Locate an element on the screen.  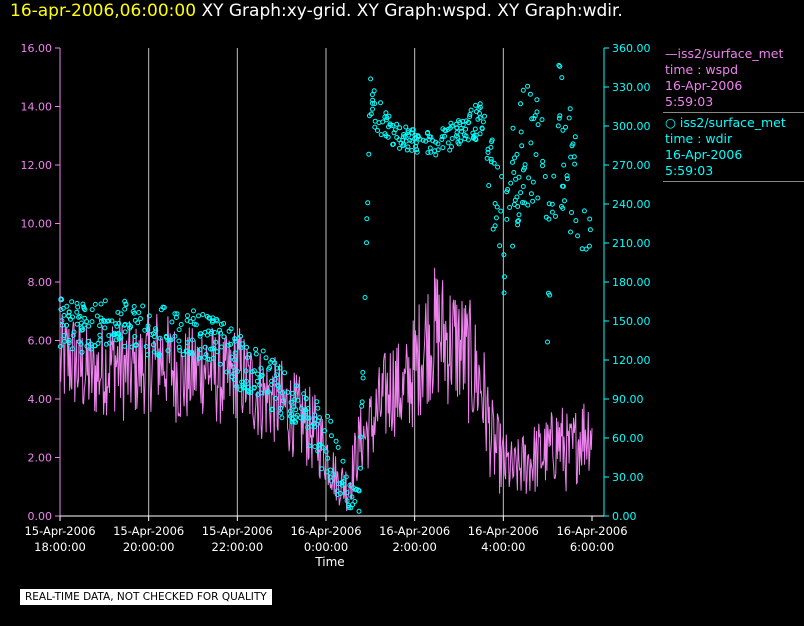
left-tick-label: 2.00 is located at coordinates (40, 458).